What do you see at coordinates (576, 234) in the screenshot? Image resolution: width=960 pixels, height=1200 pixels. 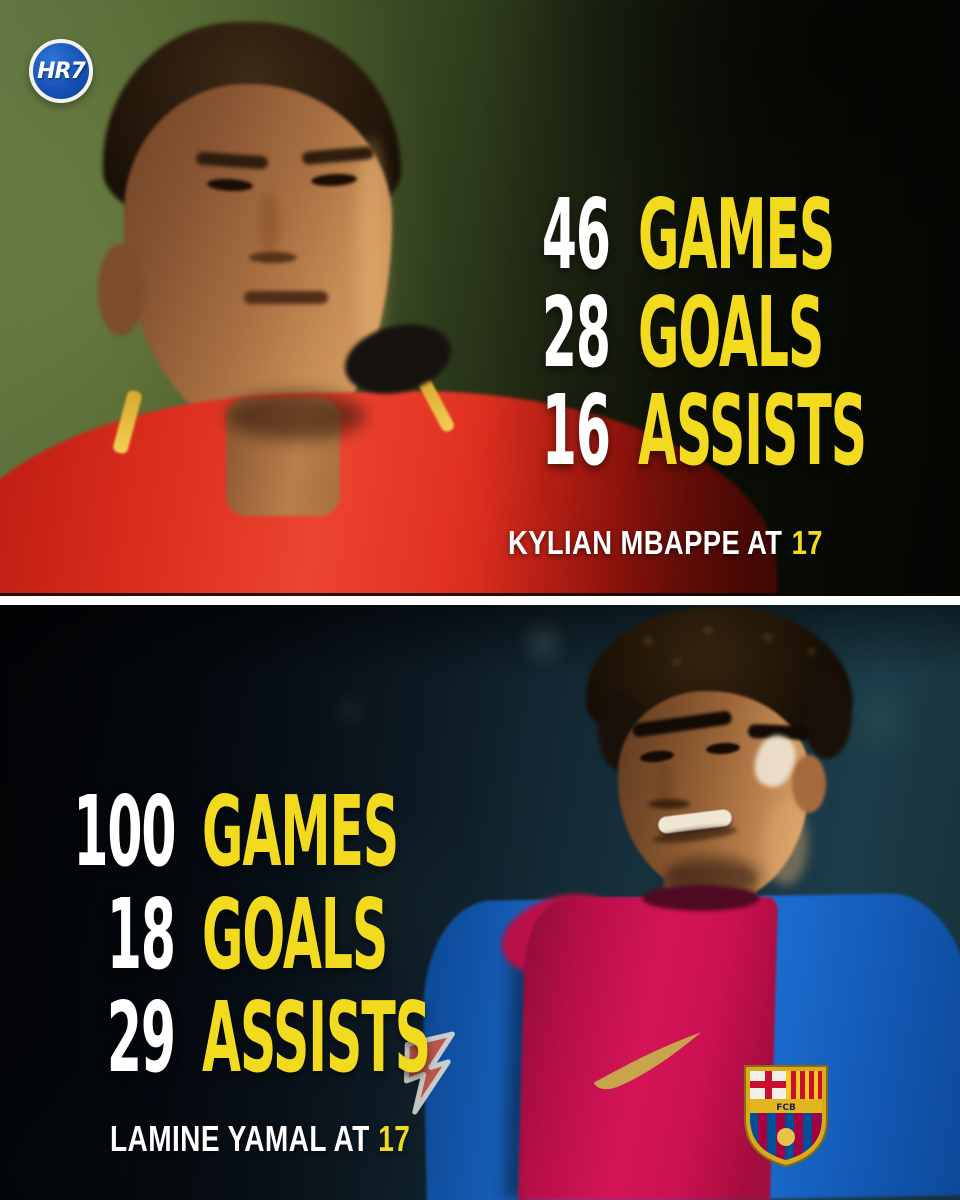 I see `games-value: 46` at bounding box center [576, 234].